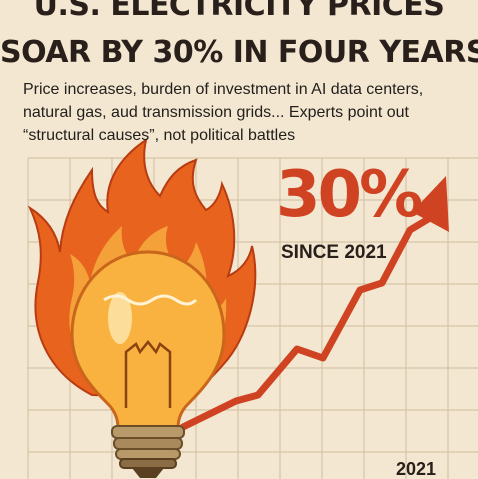 Image resolution: width=478 pixels, height=479 pixels. Describe the element at coordinates (334, 252) in the screenshot. I see `since-year-label: SINCE 2021` at that location.